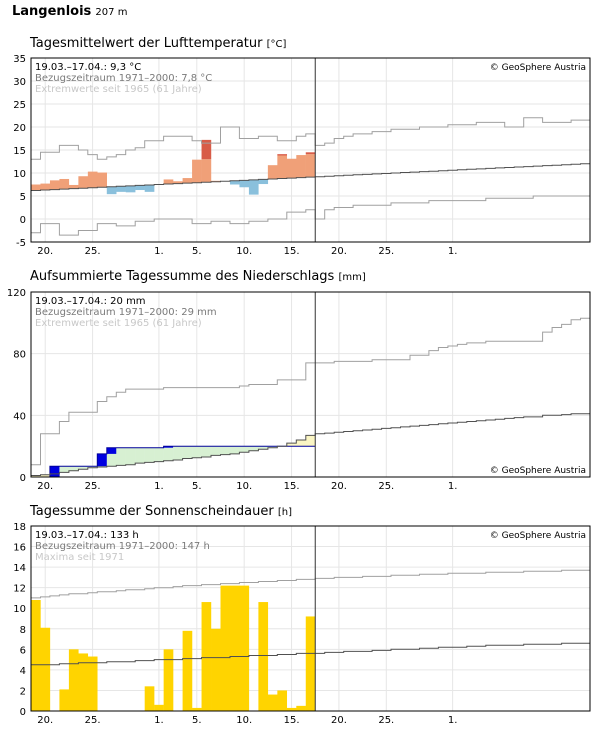 This screenshot has width=596, height=729. I want to click on y-tick-label: 25, so click(19, 105).